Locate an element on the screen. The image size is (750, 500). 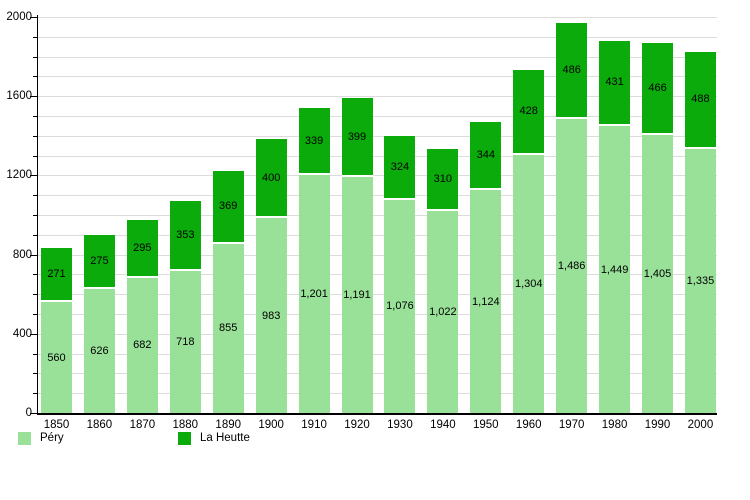
bar-value-label: 353 is located at coordinates (185, 234).